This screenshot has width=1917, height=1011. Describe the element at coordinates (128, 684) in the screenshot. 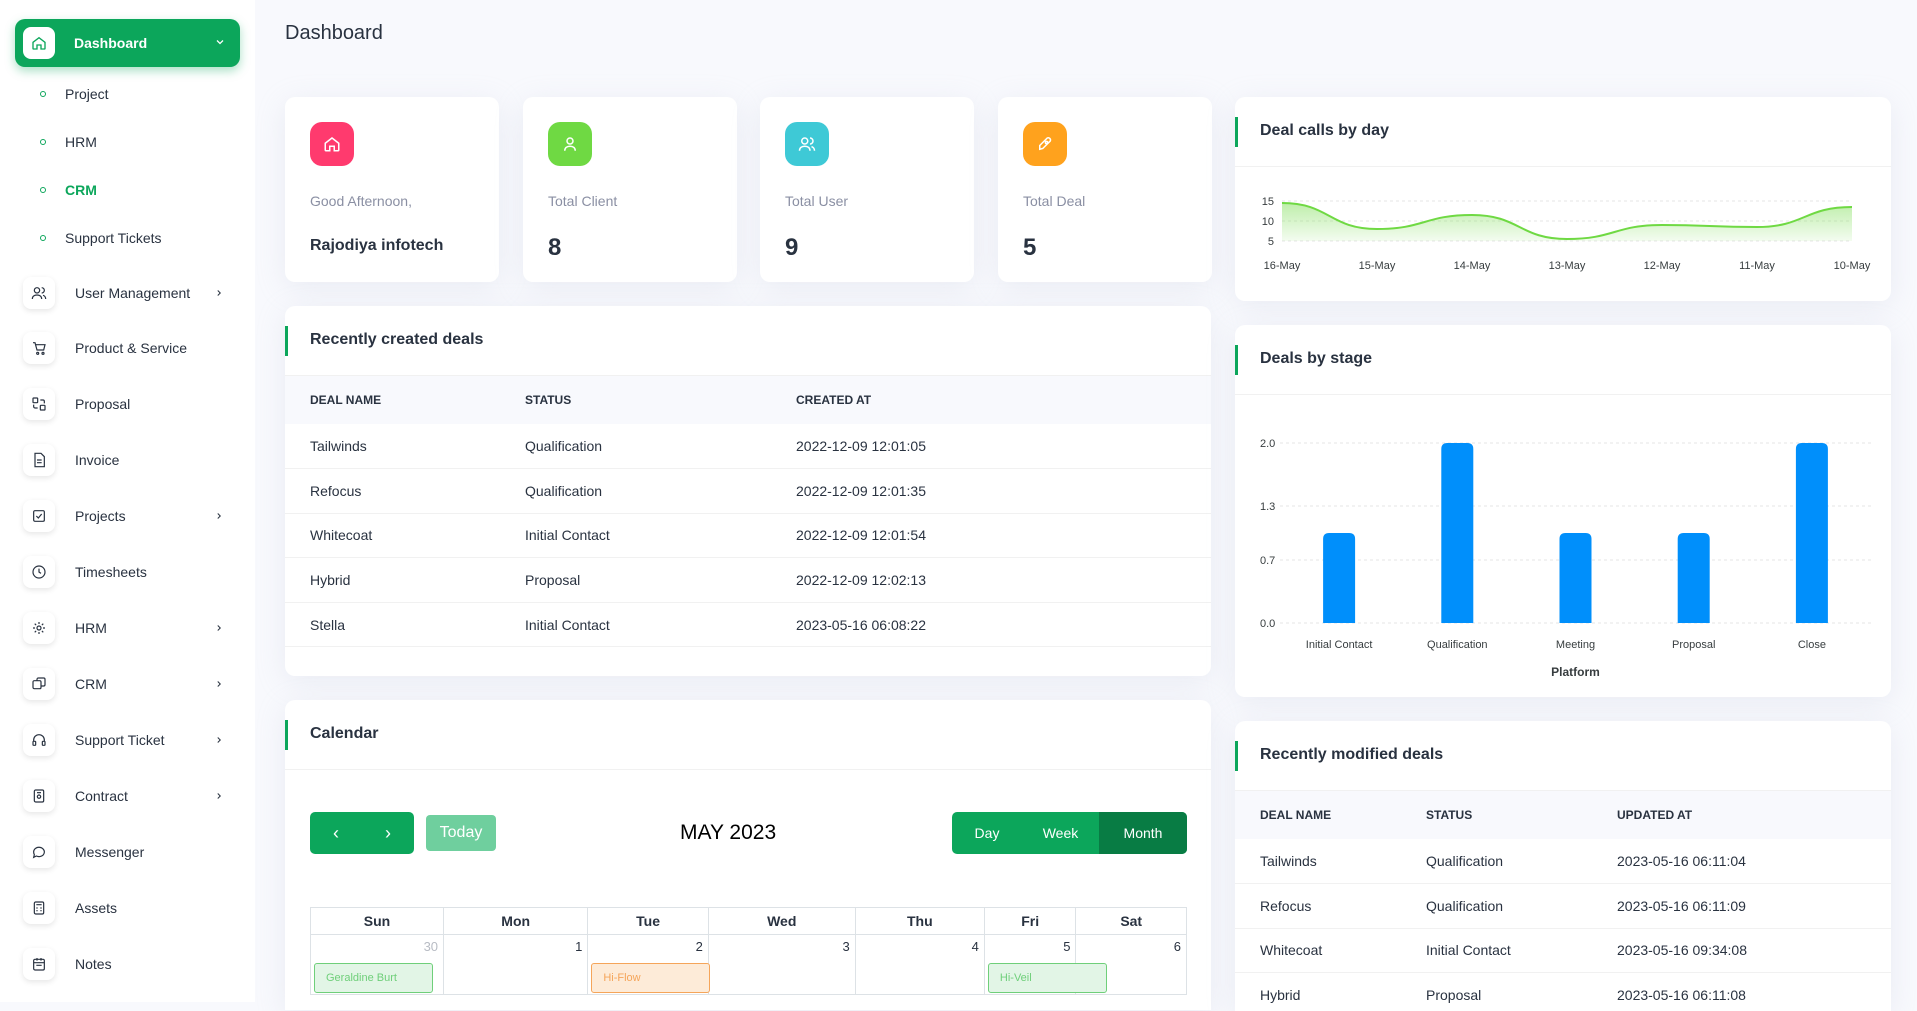

I see `sidebar-item-crm: CRM` at that location.